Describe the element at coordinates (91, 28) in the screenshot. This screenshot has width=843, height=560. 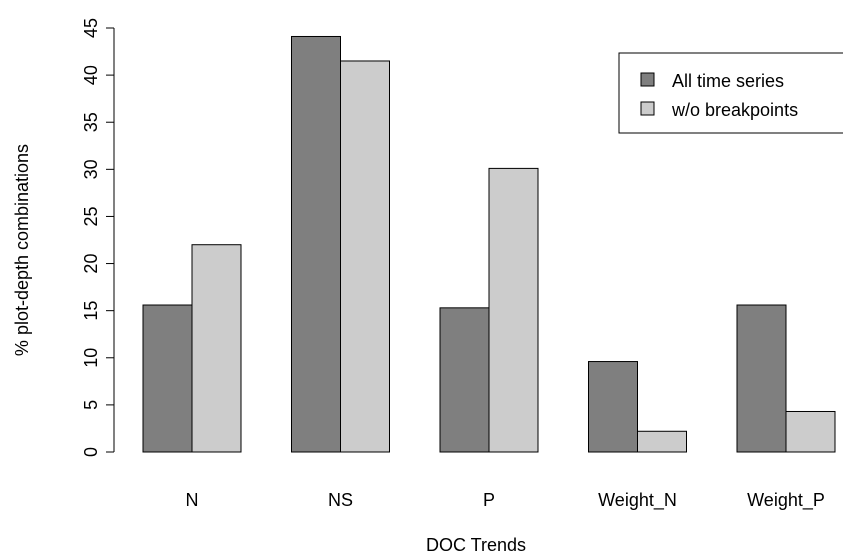
I see `y-tick-label-45: 45` at that location.